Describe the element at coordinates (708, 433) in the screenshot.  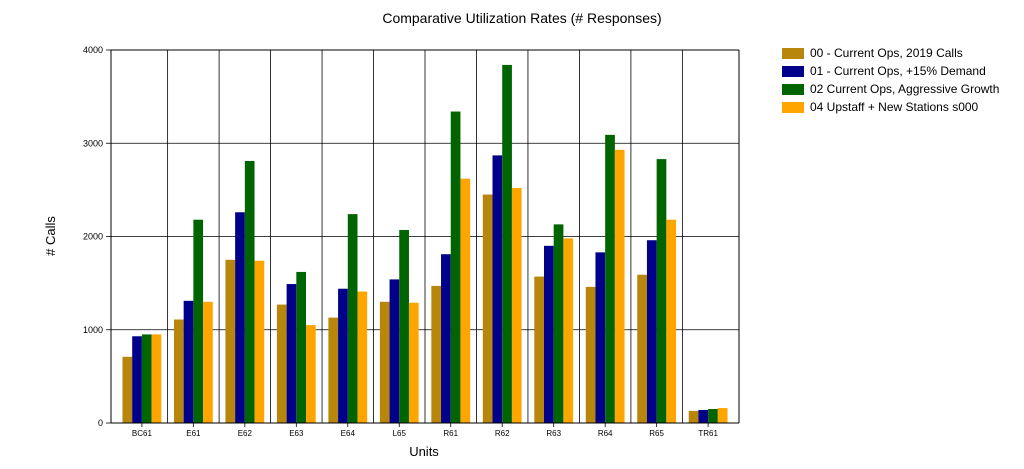
I see `x-tick-label: TR61` at that location.